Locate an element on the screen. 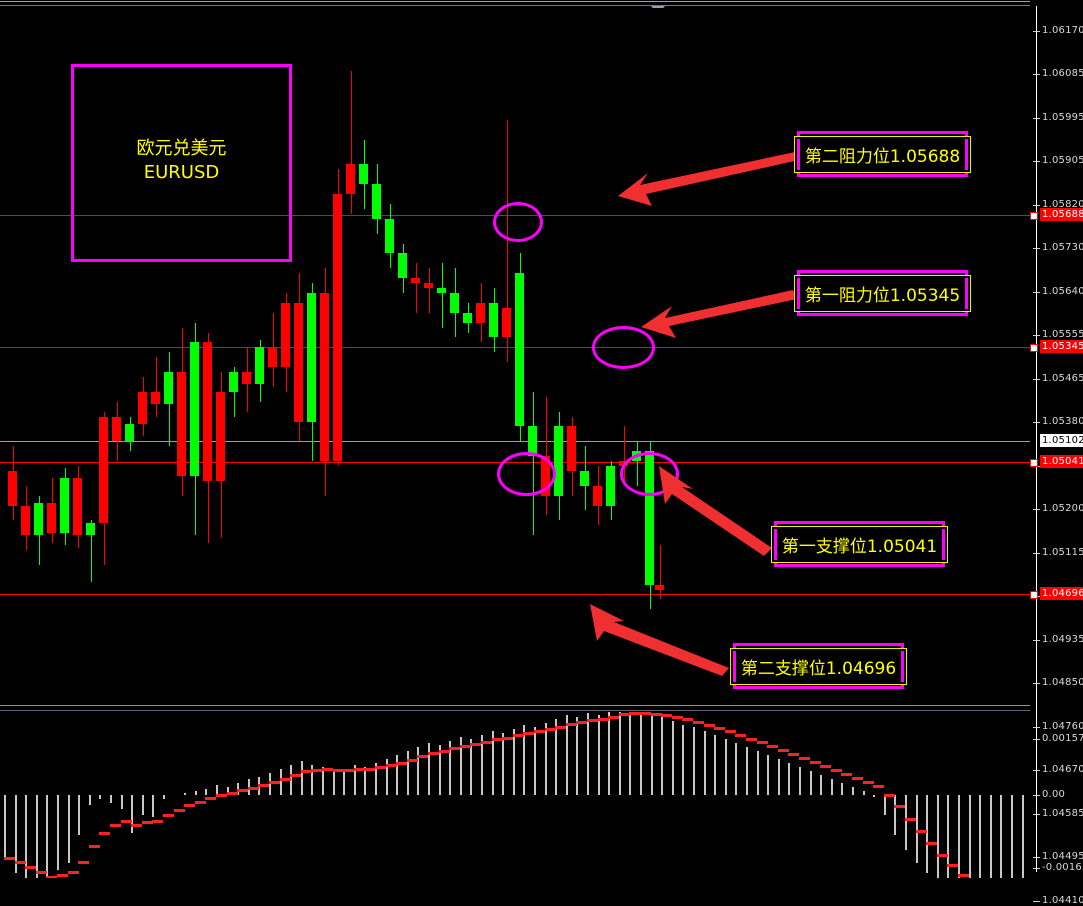 This screenshot has width=1083, height=906. axis-tick-label: 1.04495 is located at coordinates (1062, 856).